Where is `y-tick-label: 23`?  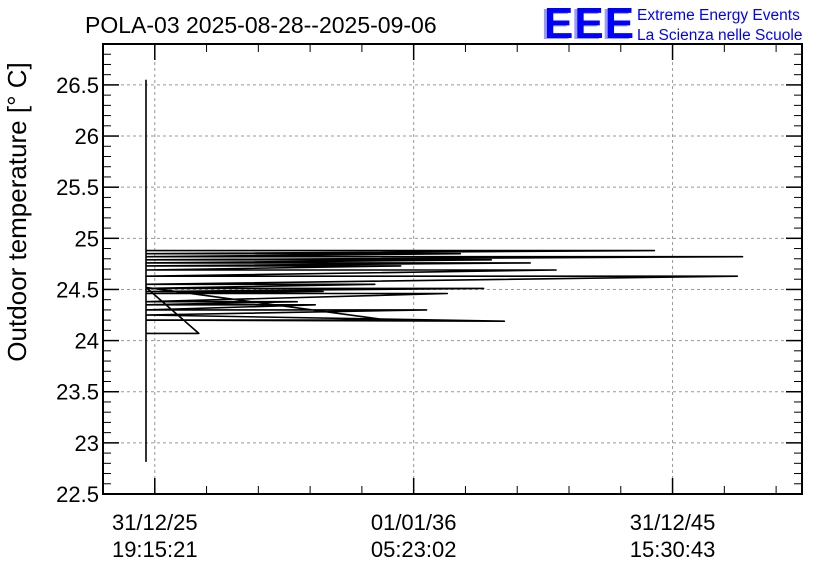
y-tick-label: 23 is located at coordinates (87, 443).